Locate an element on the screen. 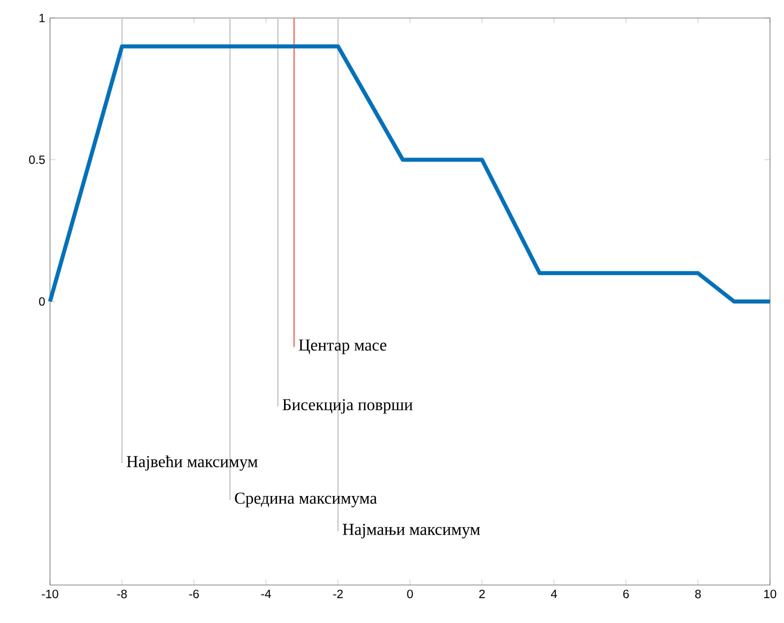 The image size is (784, 623). annotation: Највећи максимум is located at coordinates (192, 463).